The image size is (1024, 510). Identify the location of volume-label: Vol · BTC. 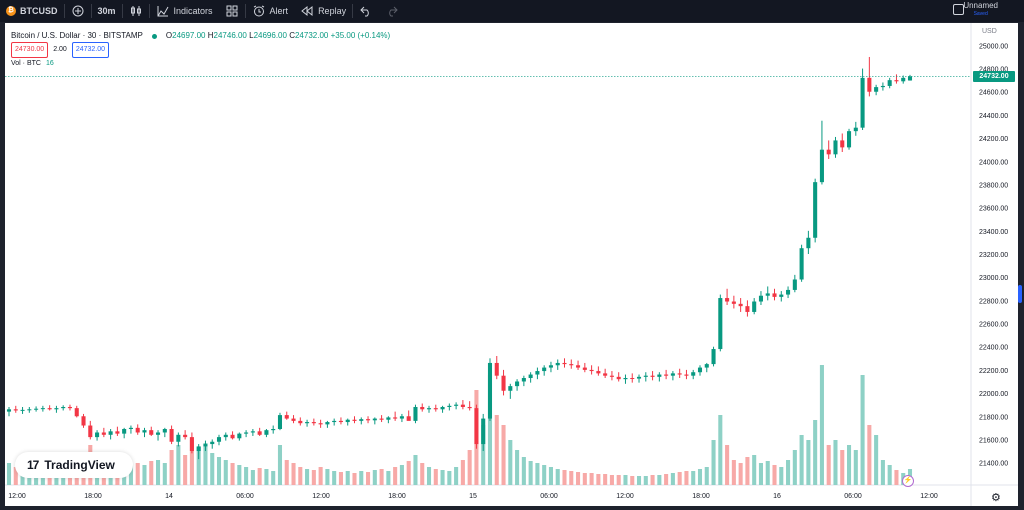
(26, 63).